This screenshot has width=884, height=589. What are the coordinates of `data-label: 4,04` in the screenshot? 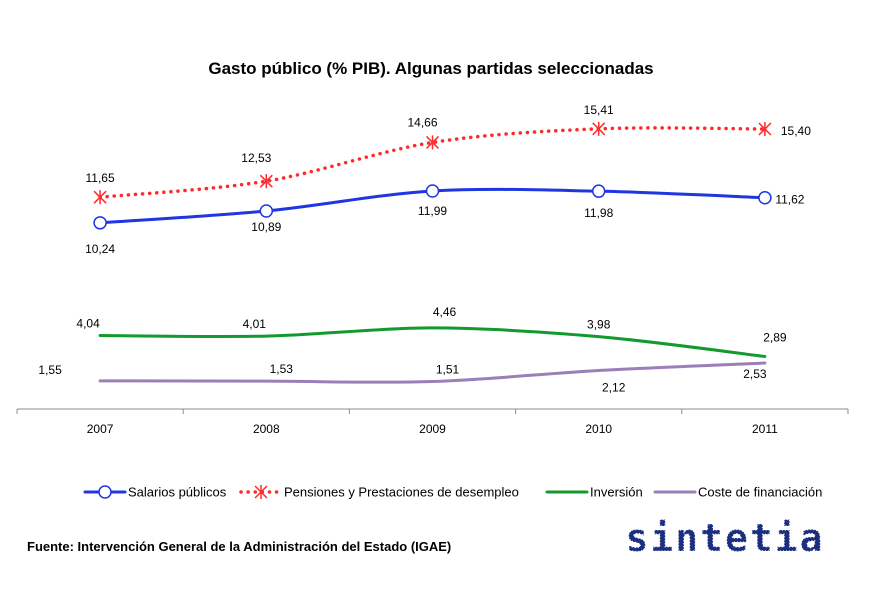 It's located at (88, 324).